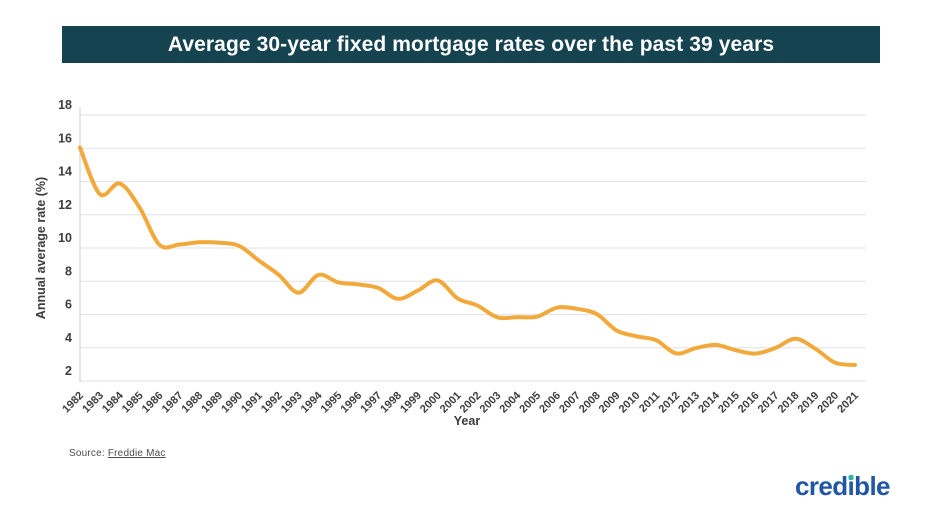  I want to click on credible-logo: cred ıble, so click(843, 486).